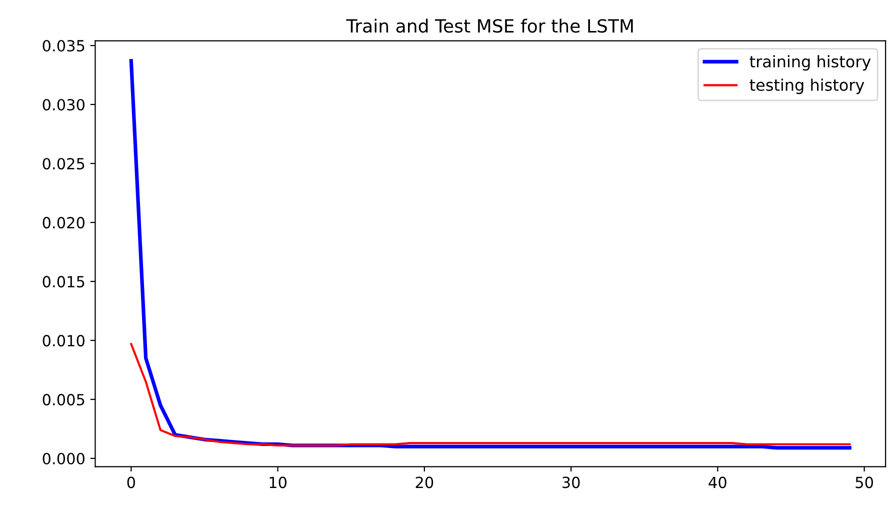 This screenshot has width=890, height=510. Describe the element at coordinates (63, 458) in the screenshot. I see `y-tick-label: 0.000` at that location.